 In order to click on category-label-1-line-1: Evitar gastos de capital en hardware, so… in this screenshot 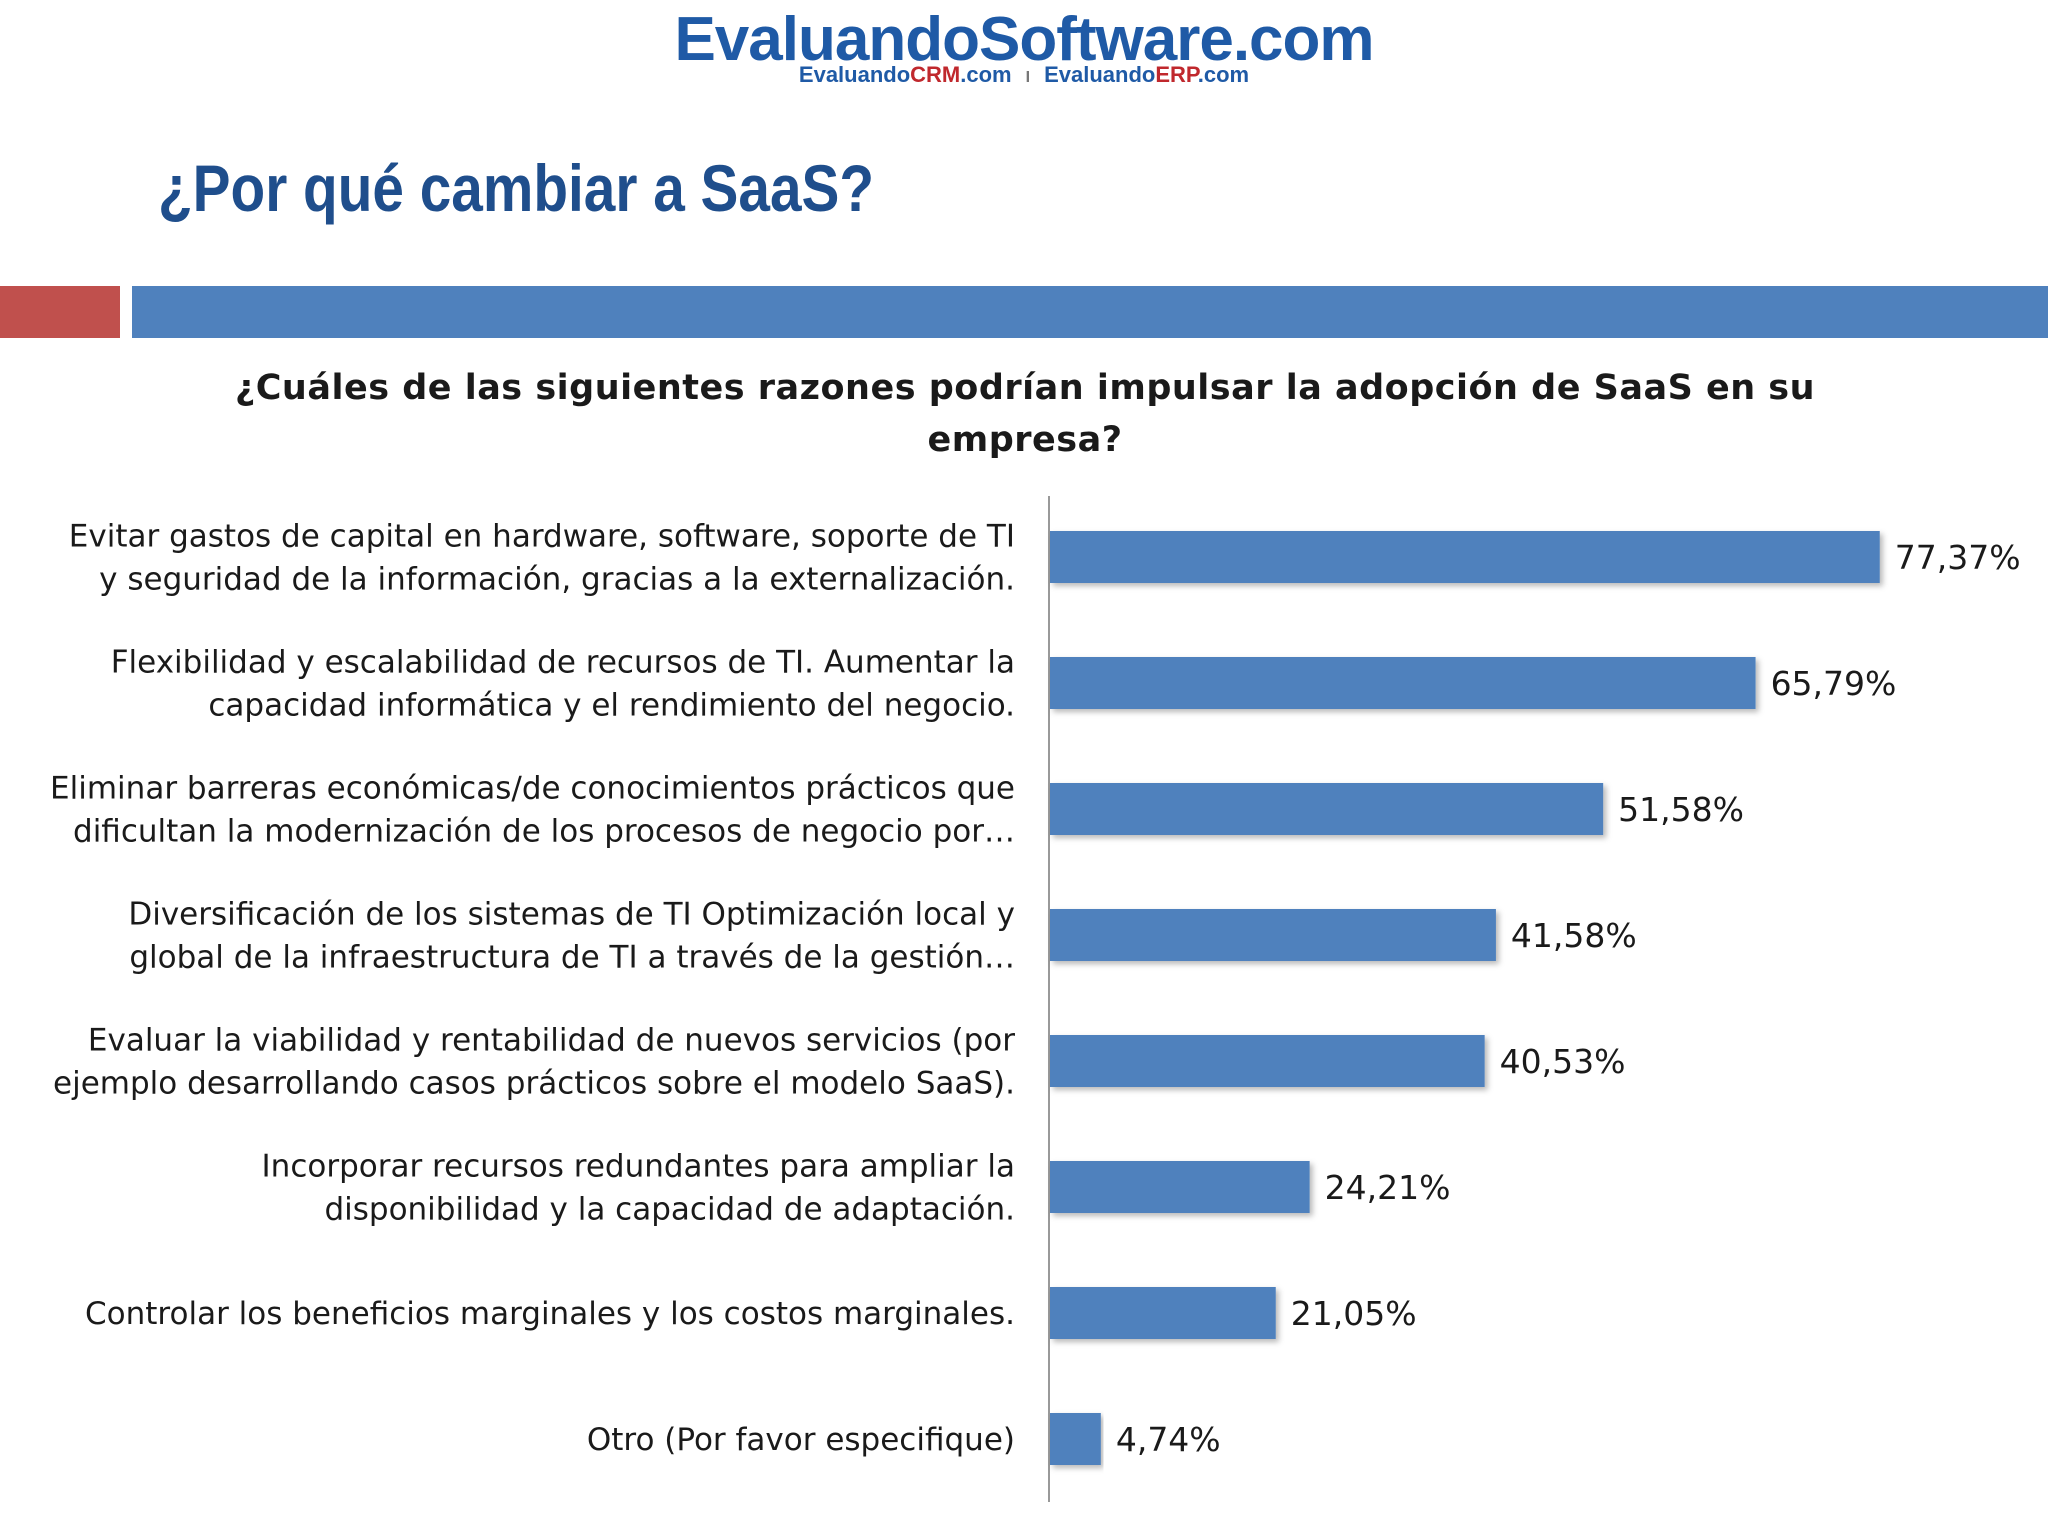, I will do `click(542, 537)`.